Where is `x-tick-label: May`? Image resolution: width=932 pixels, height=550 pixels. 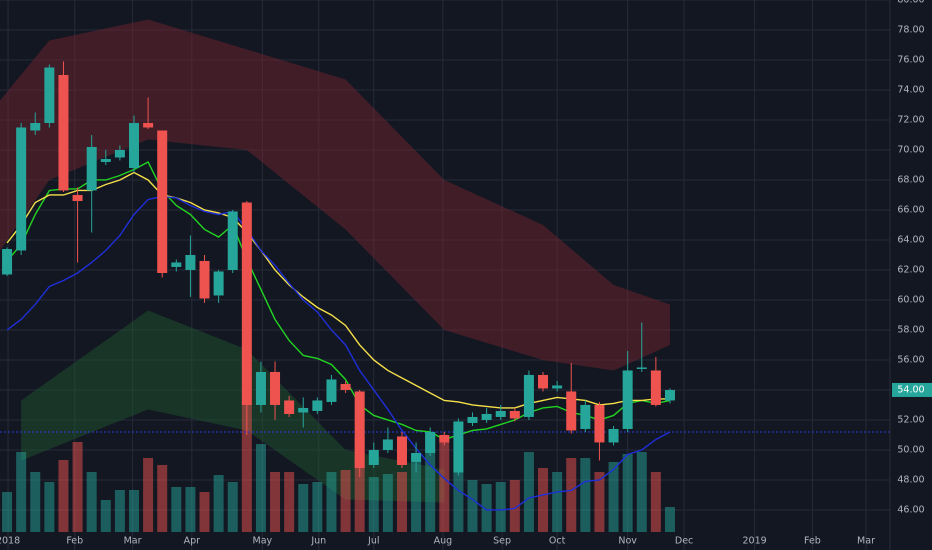
x-tick-label: May is located at coordinates (263, 541).